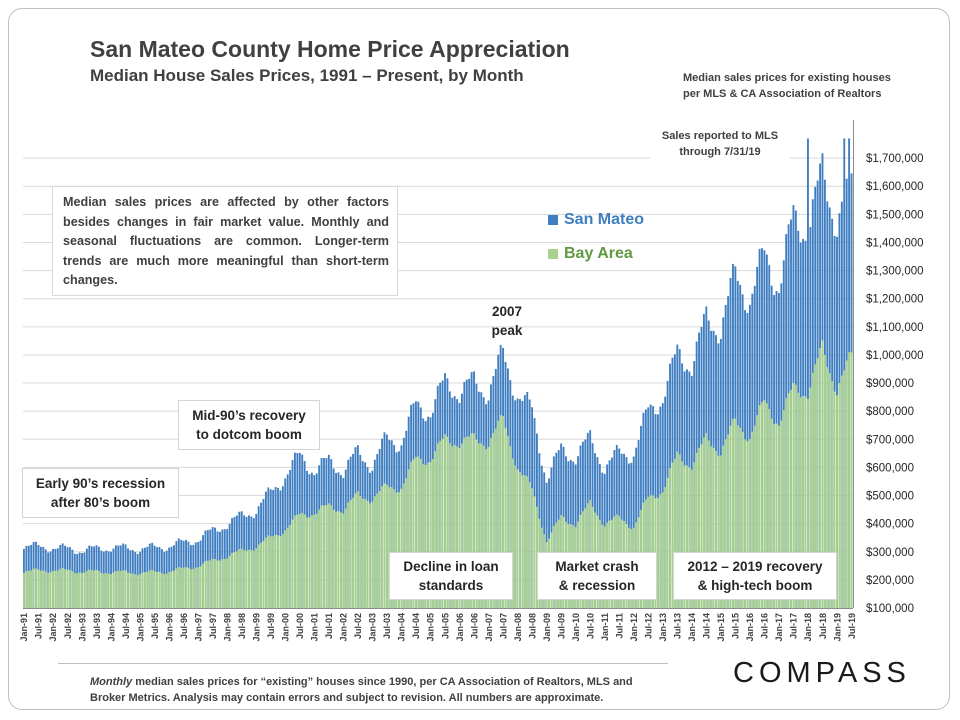 The width and height of the screenshot is (960, 720). I want to click on callout-early-90s-line-1: Early 90’s recession, so click(100, 483).